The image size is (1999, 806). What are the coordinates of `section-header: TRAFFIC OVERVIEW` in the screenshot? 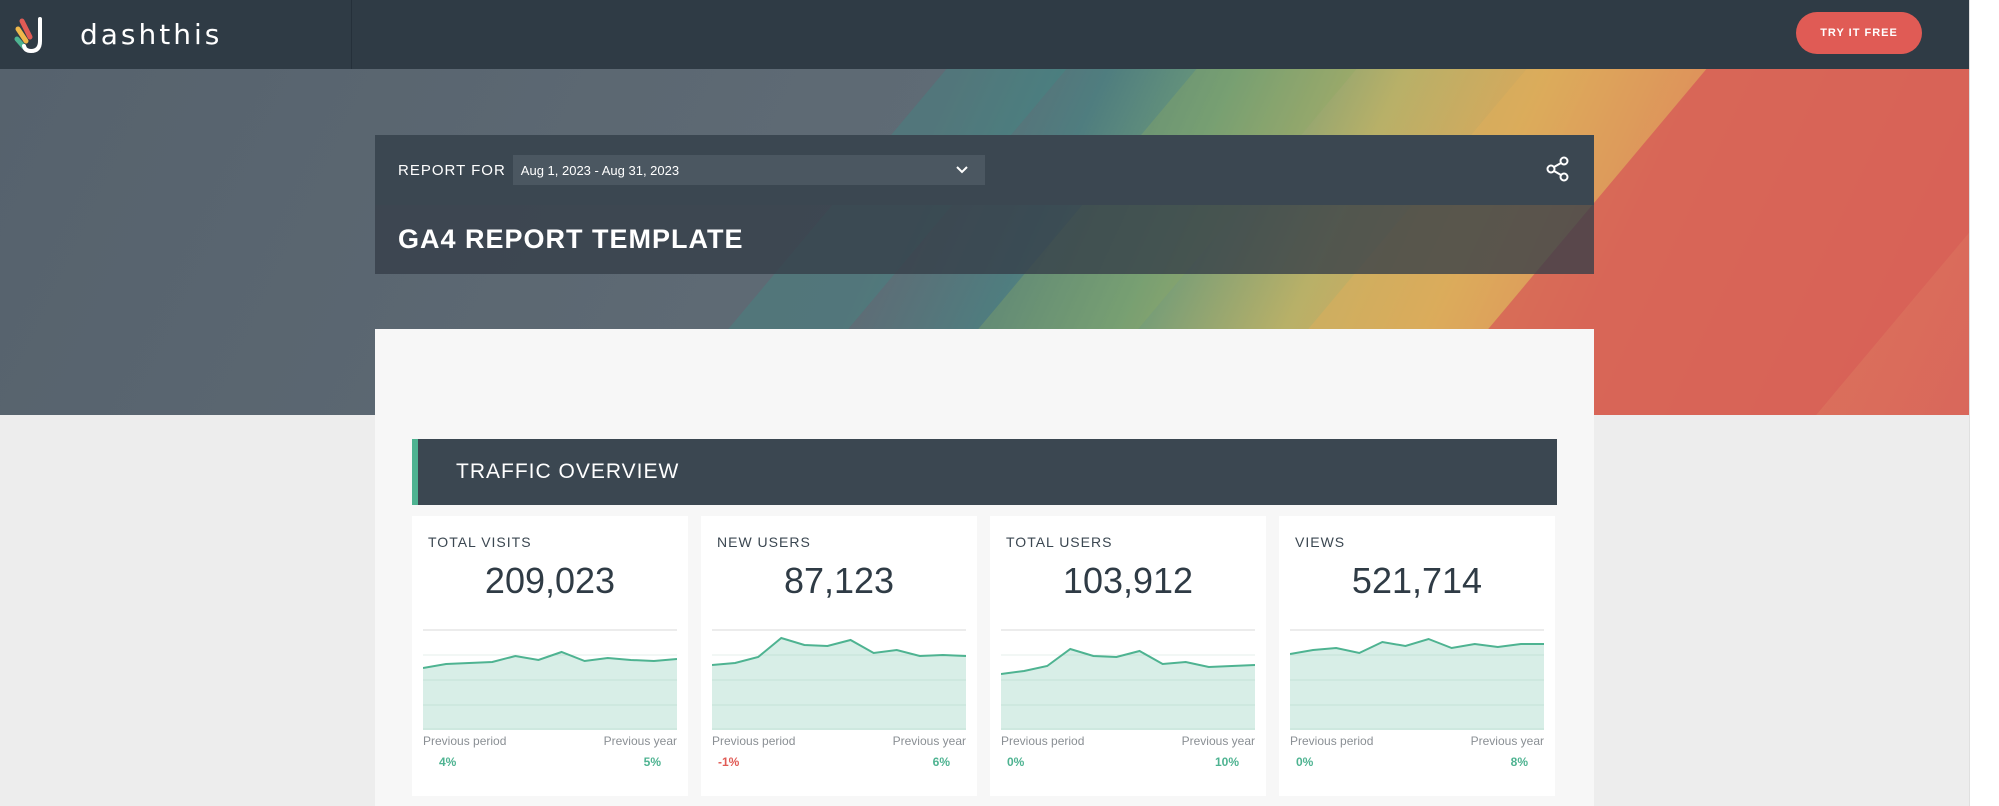 It's located at (984, 472).